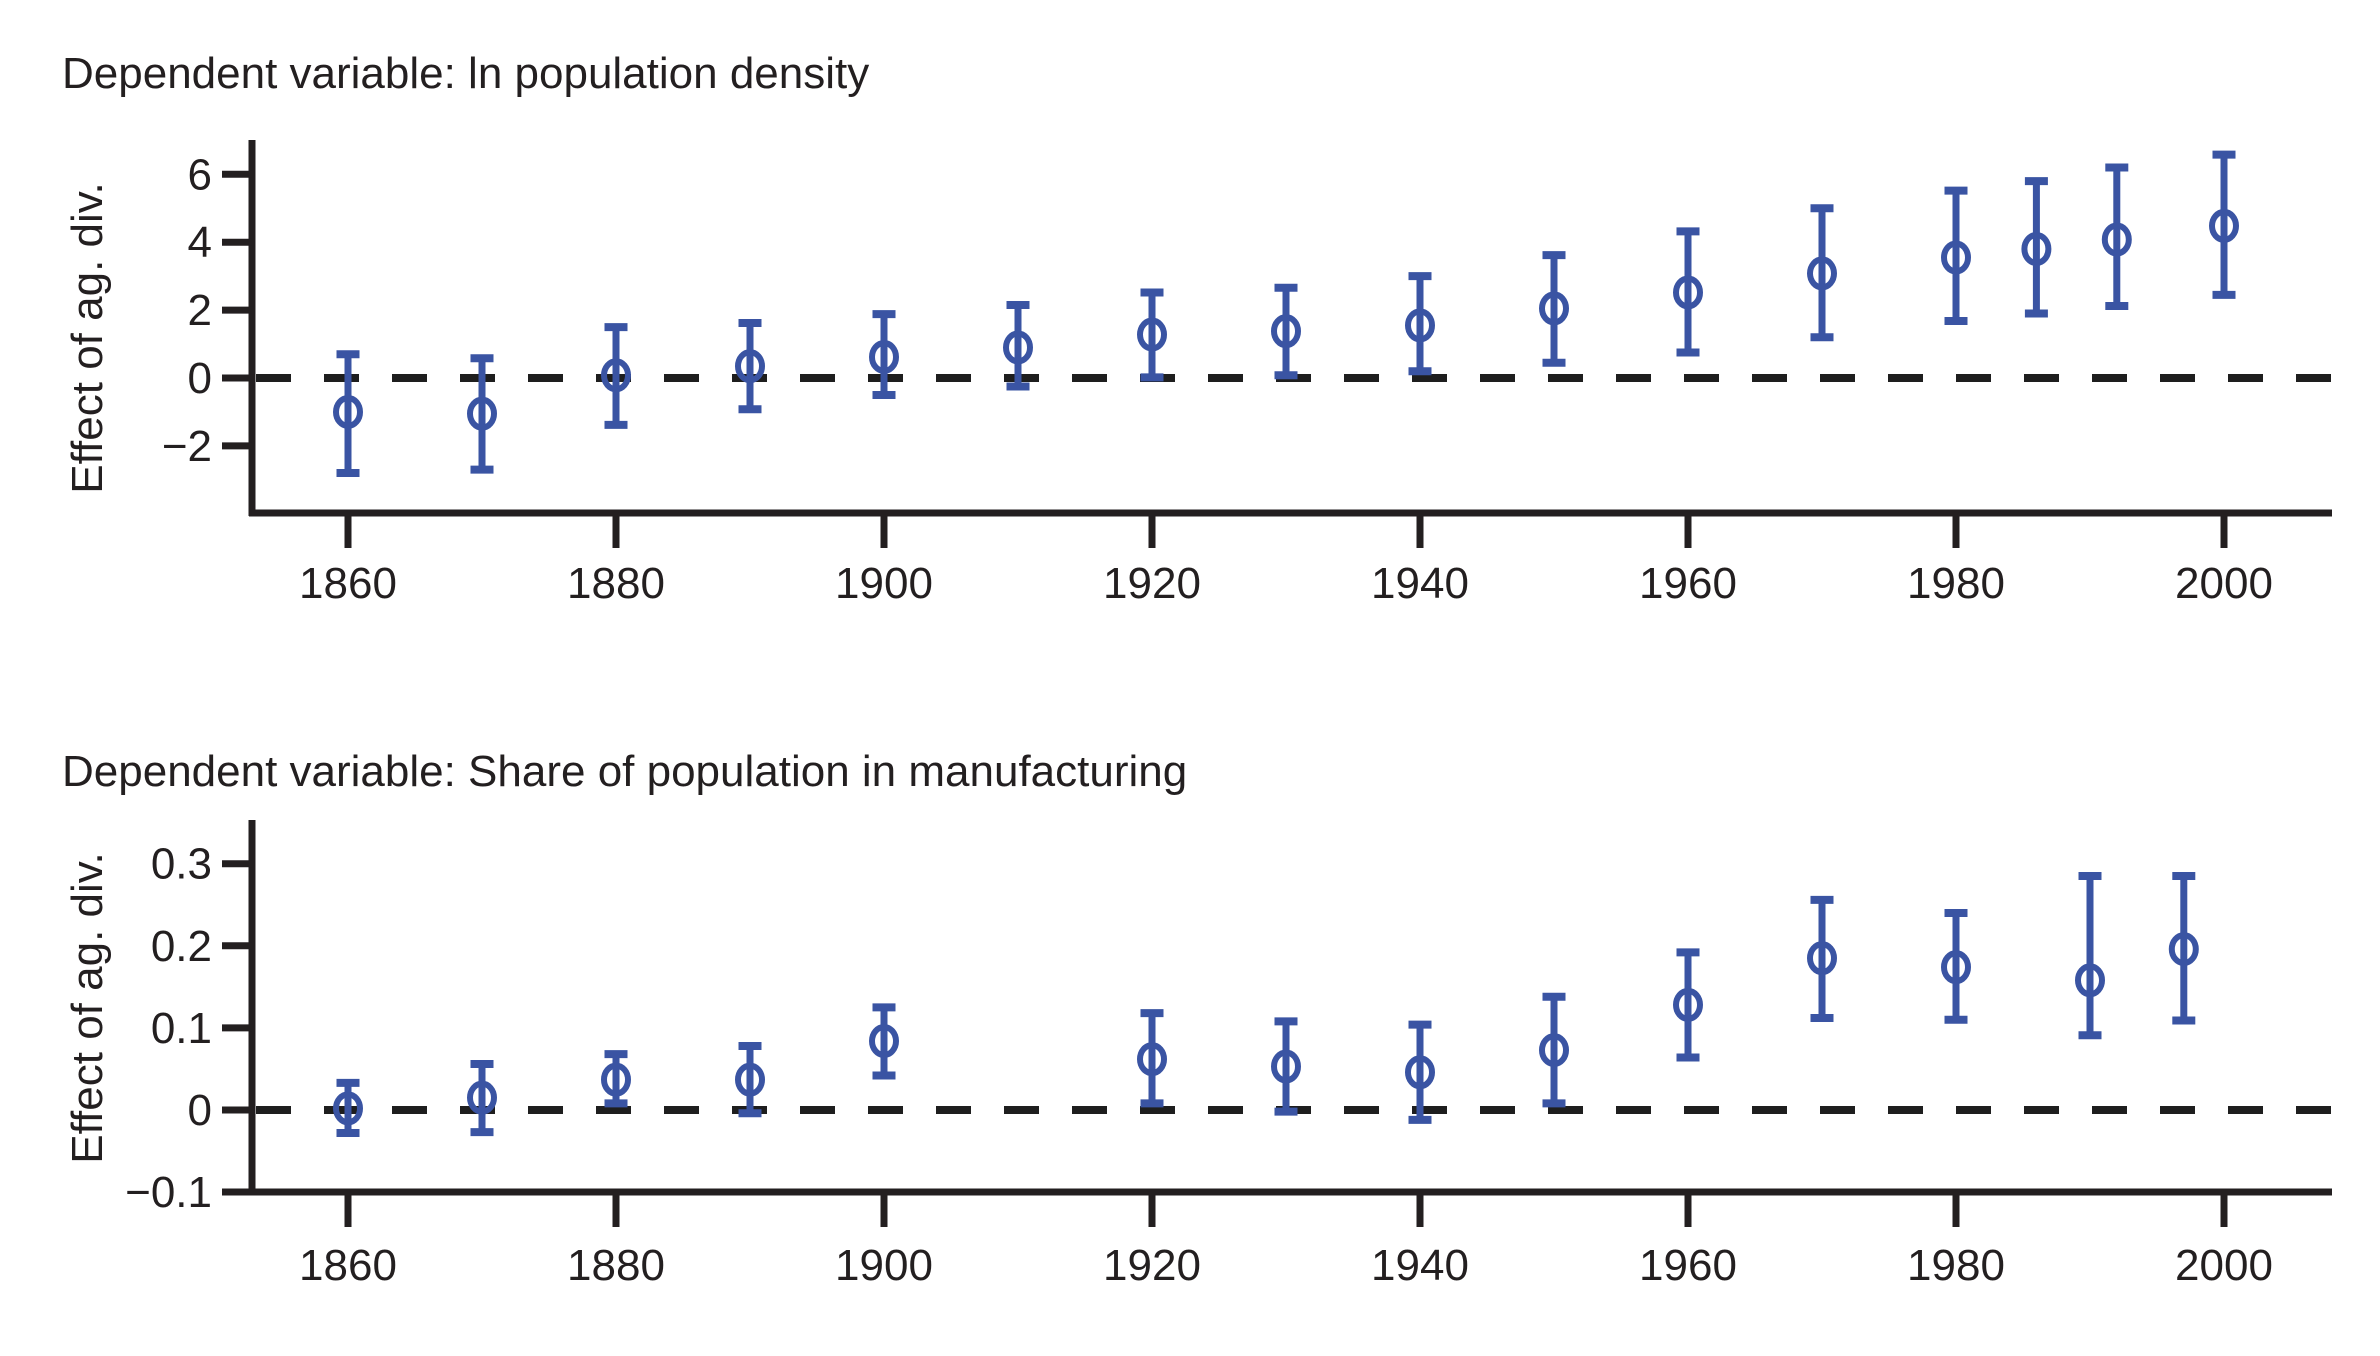 This screenshot has width=2380, height=1356. I want to click on errorbar-2000, so click(2224, 224).